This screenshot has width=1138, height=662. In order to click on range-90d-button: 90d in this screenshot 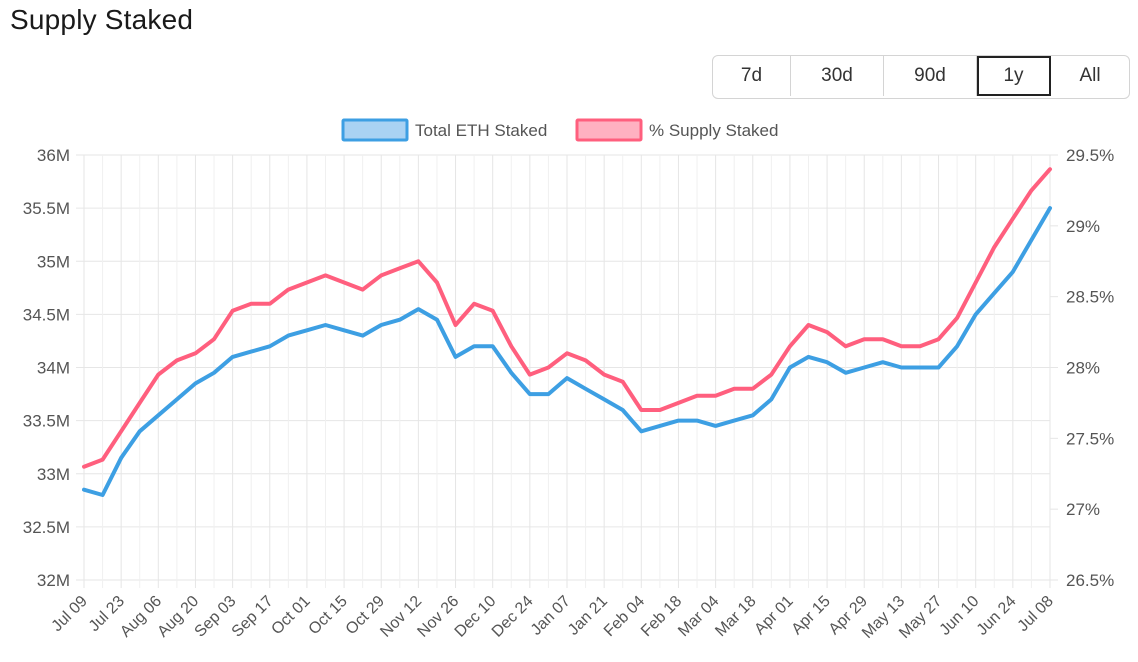, I will do `click(930, 76)`.